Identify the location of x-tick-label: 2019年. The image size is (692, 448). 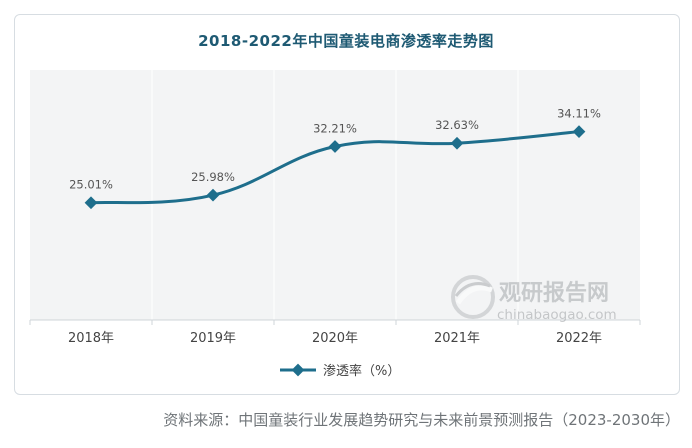
(213, 338).